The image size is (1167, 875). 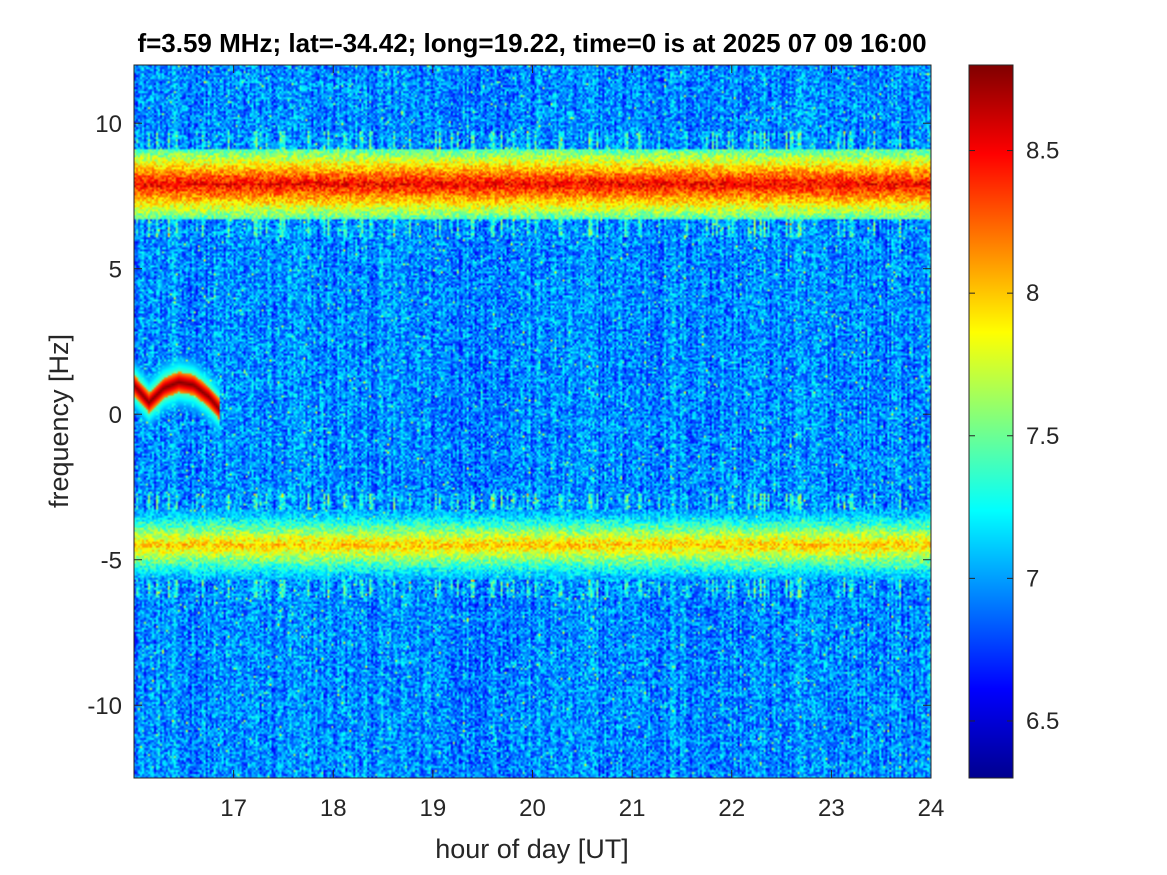 I want to click on y-axis-label: frequency [Hz], so click(x=59, y=421).